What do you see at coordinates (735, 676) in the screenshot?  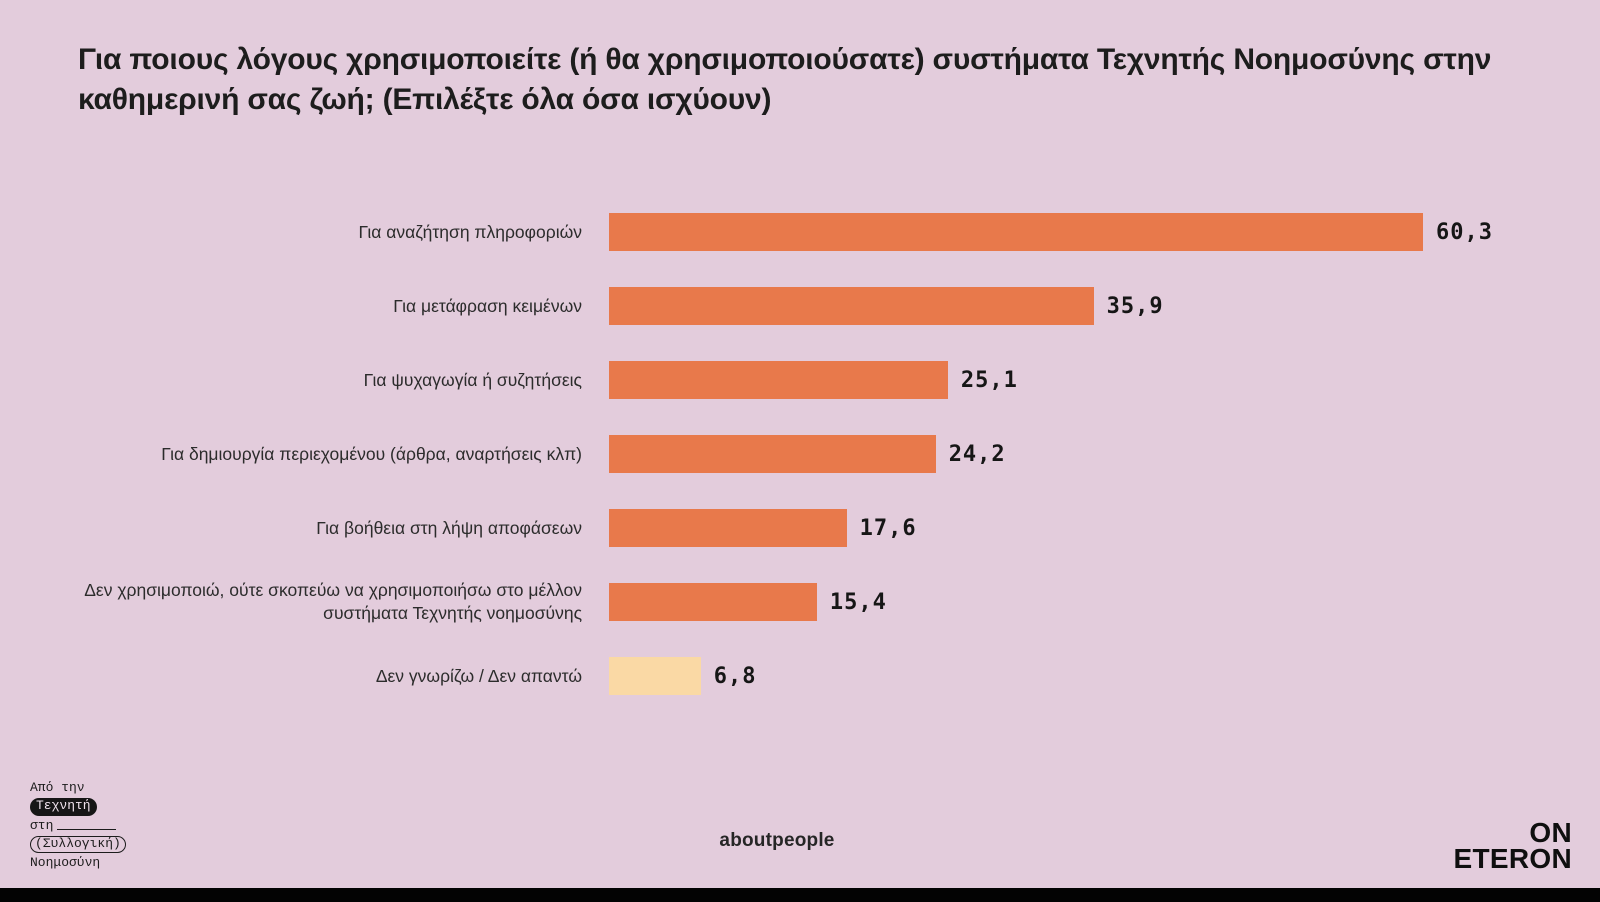 I see `bar-value-label: 6,8` at bounding box center [735, 676].